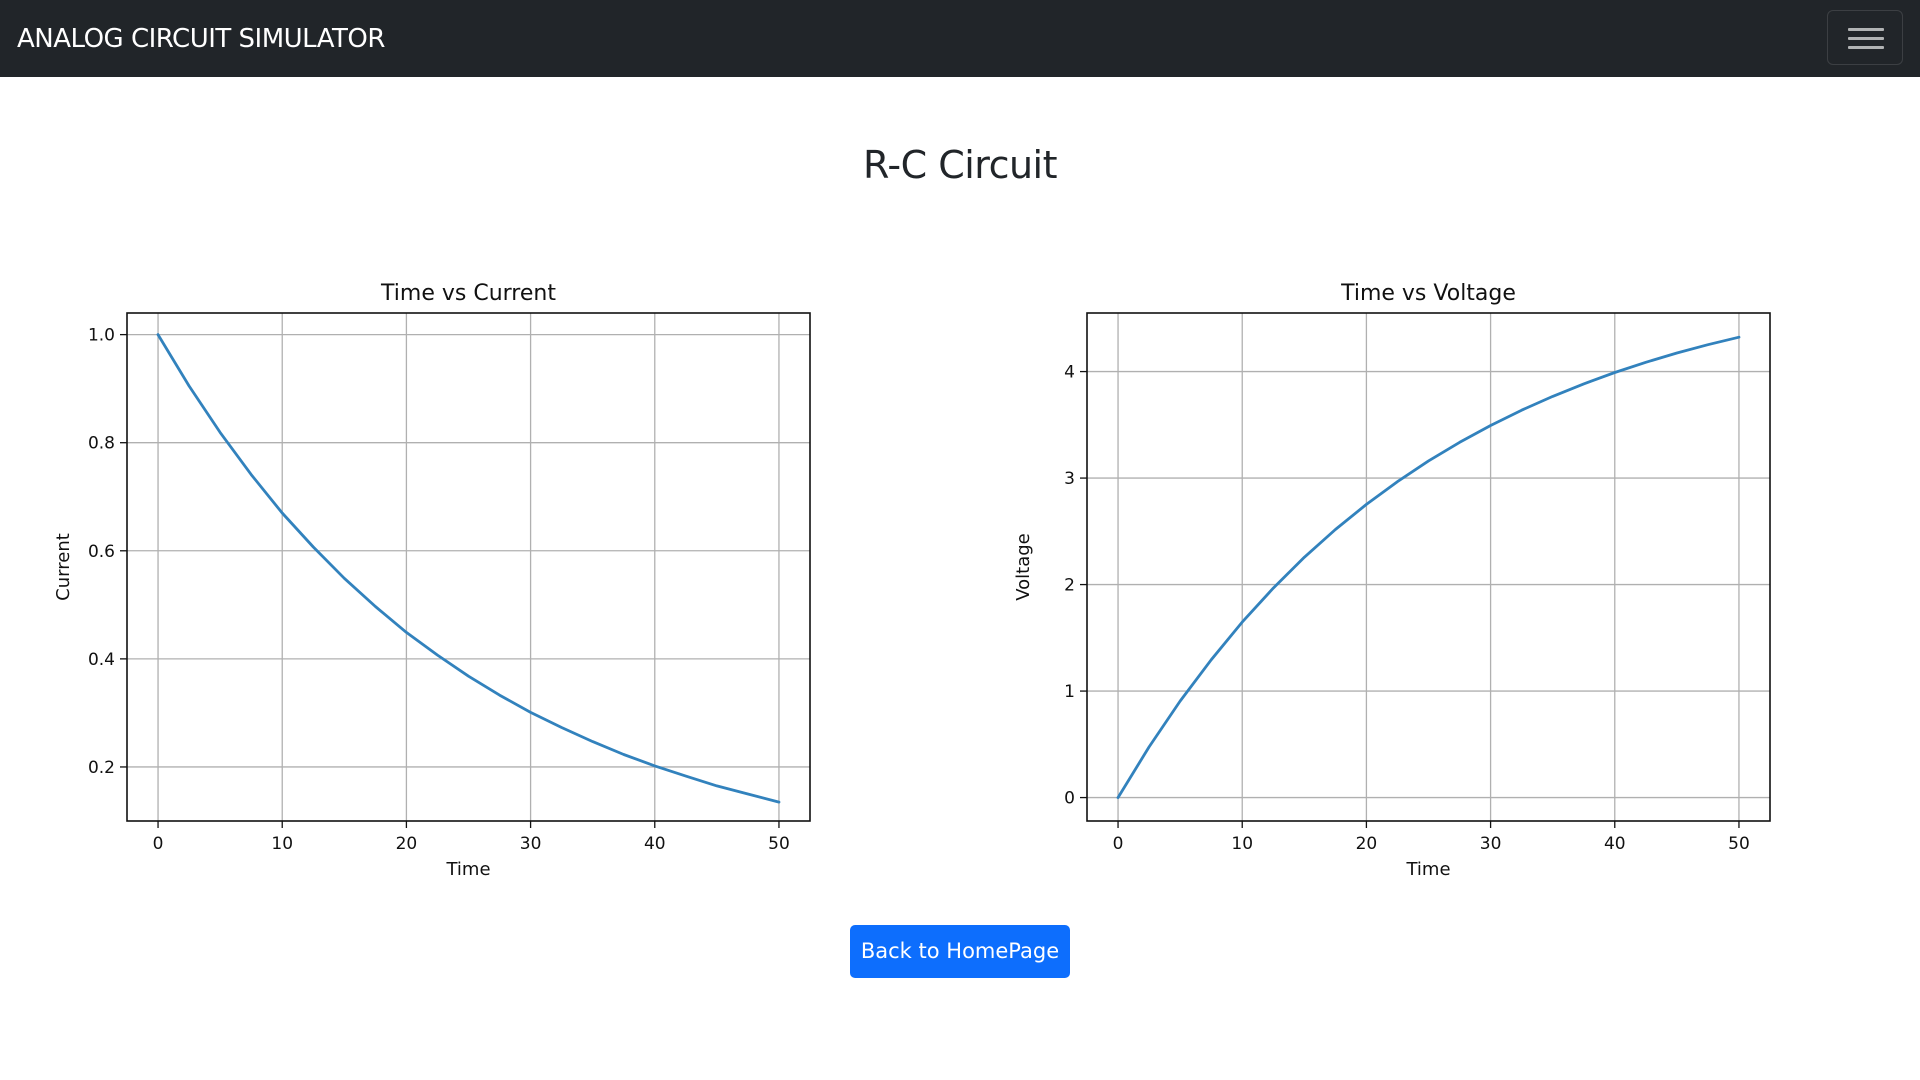 This screenshot has height=1080, width=1920. Describe the element at coordinates (1069, 479) in the screenshot. I see `y-tick-label: 3` at that location.